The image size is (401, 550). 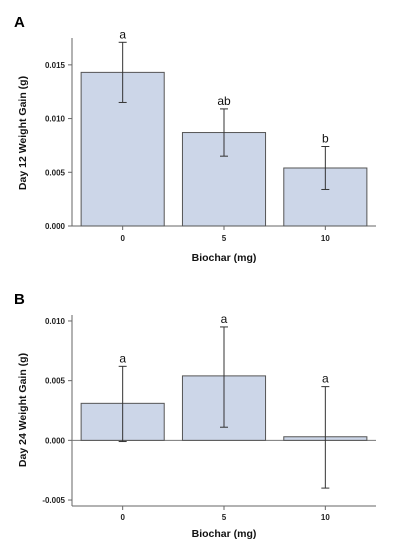 I want to click on panel-a-y-tick-label: 0.010, so click(x=55, y=119).